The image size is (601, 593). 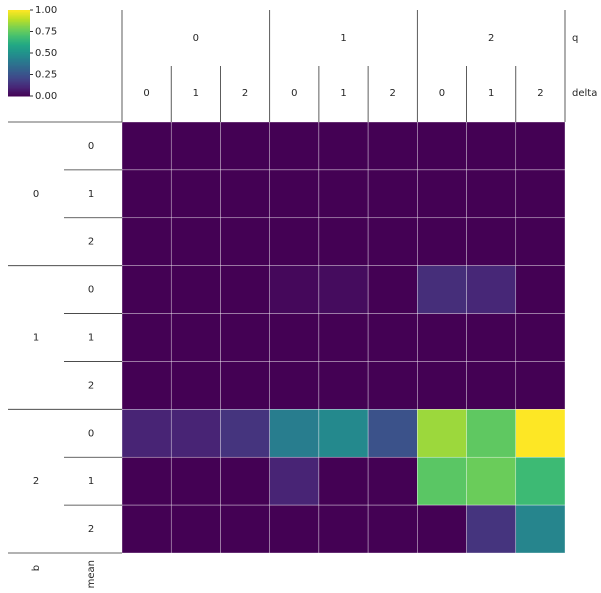 I want to click on x-tick-label: 2, so click(x=245, y=93).